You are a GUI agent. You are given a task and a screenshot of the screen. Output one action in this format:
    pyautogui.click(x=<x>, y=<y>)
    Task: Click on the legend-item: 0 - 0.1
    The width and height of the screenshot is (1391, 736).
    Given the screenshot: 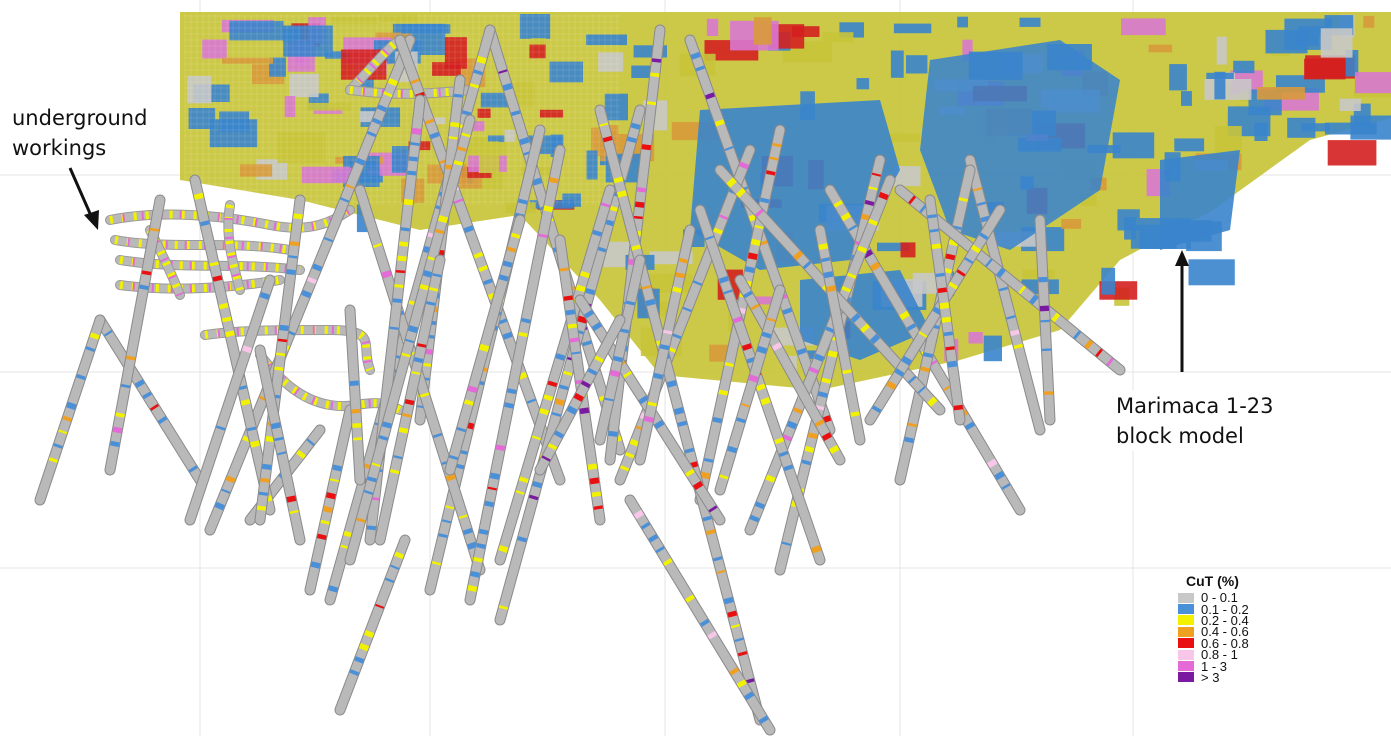 What is the action you would take?
    pyautogui.click(x=1238, y=597)
    